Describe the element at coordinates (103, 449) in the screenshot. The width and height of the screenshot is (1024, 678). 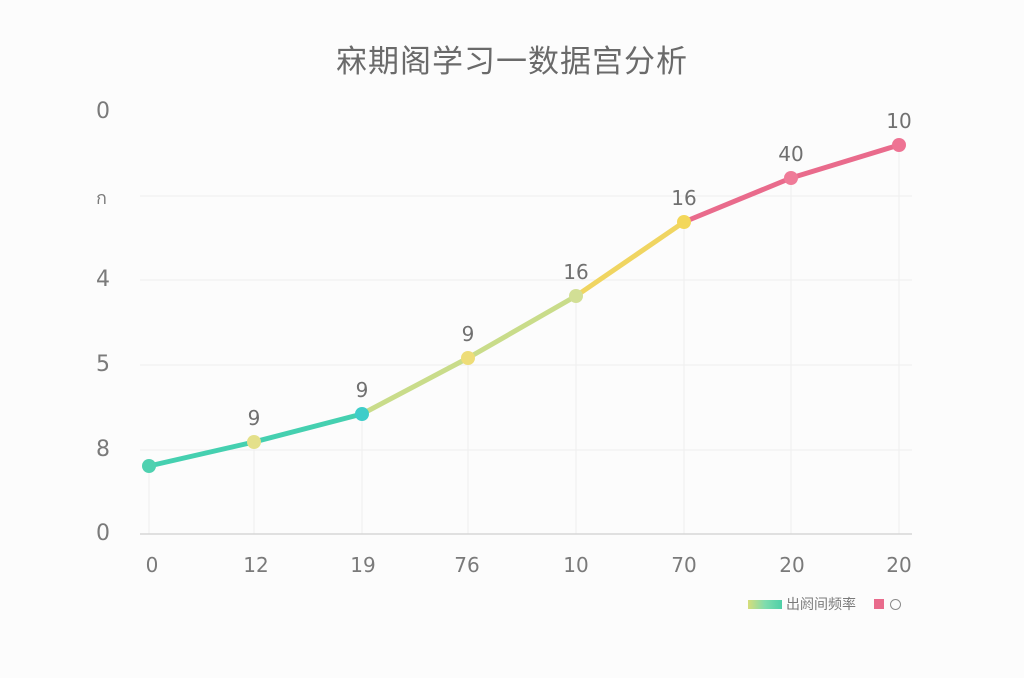
I see `y-tick: 8` at that location.